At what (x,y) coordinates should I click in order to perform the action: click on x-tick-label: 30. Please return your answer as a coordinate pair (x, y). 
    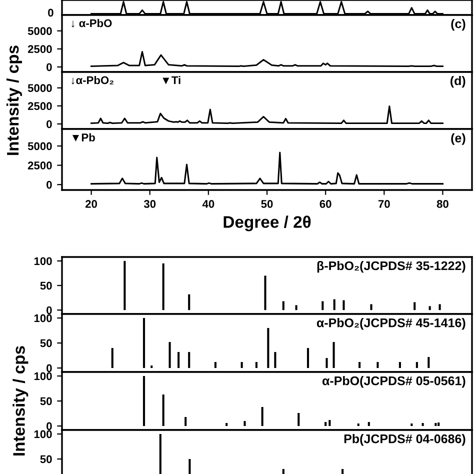
    Looking at the image, I should click on (150, 204).